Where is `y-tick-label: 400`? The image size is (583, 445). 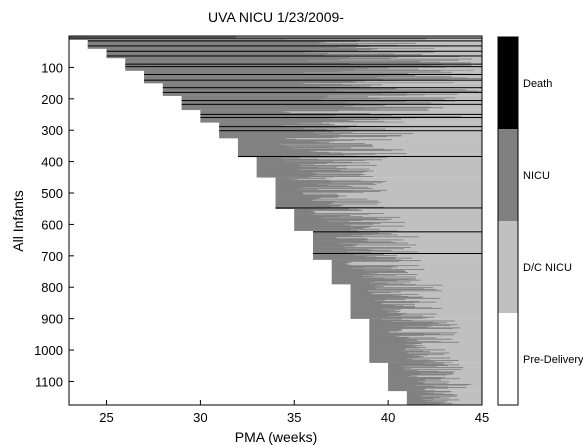 y-tick-label: 400 is located at coordinates (52, 162).